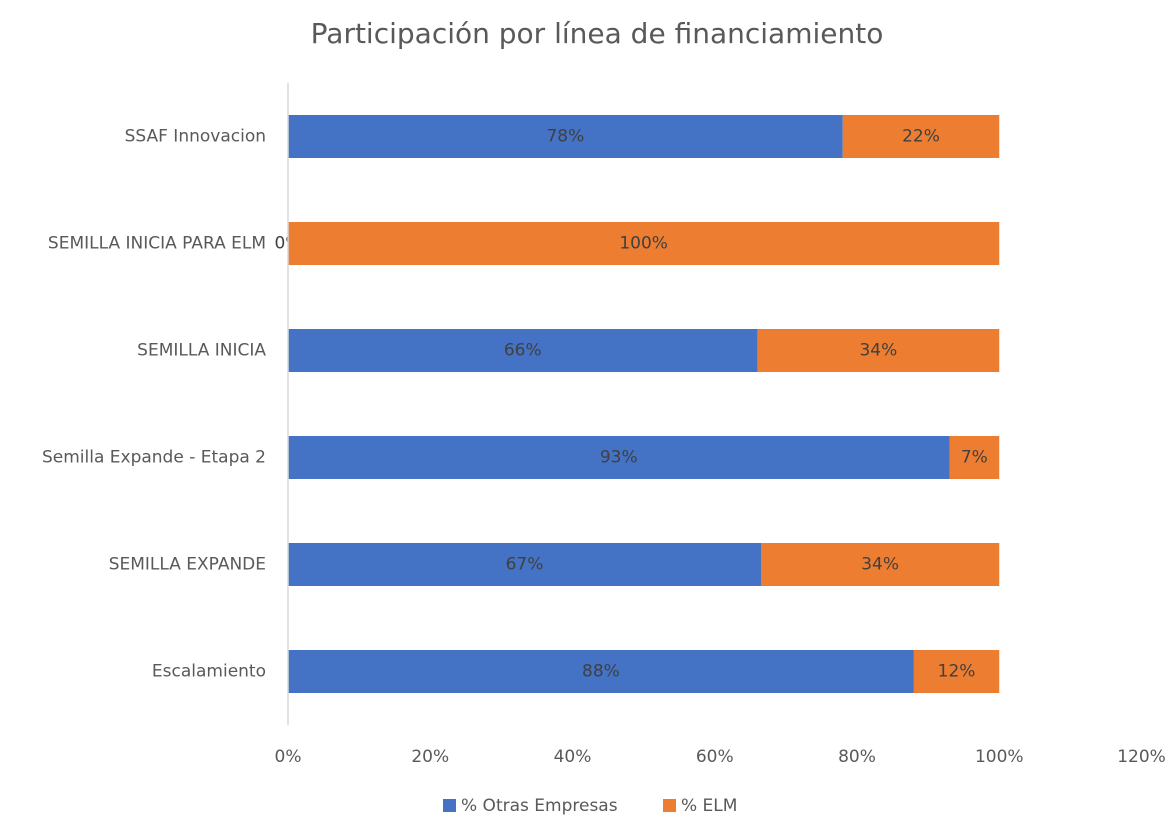 The width and height of the screenshot is (1171, 821). What do you see at coordinates (573, 757) in the screenshot?
I see `x-tick-label: 40%` at bounding box center [573, 757].